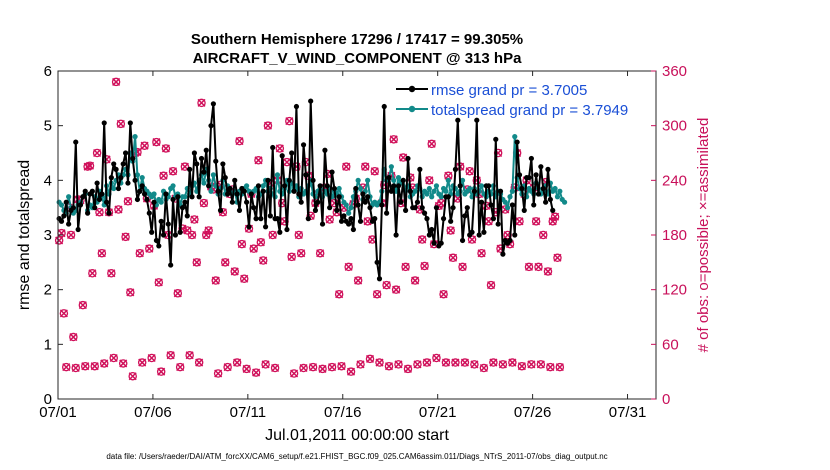  I want to click on x-tick-label: 07/01, so click(58, 412).